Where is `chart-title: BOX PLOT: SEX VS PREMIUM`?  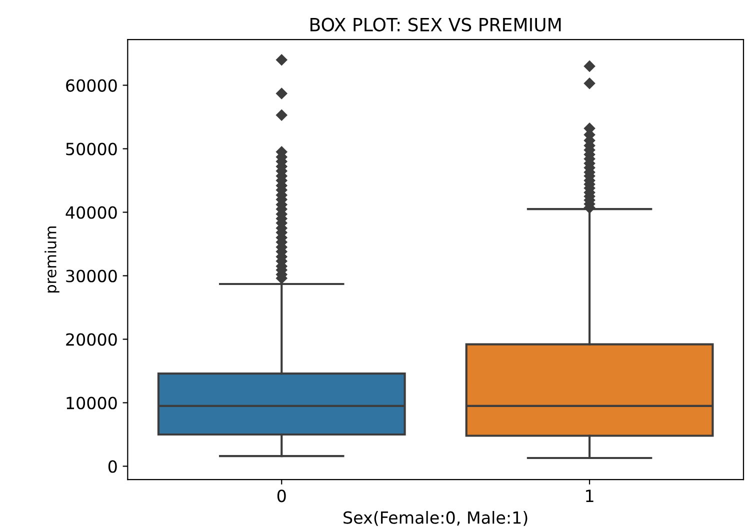 chart-title: BOX PLOT: SEX VS PREMIUM is located at coordinates (435, 25).